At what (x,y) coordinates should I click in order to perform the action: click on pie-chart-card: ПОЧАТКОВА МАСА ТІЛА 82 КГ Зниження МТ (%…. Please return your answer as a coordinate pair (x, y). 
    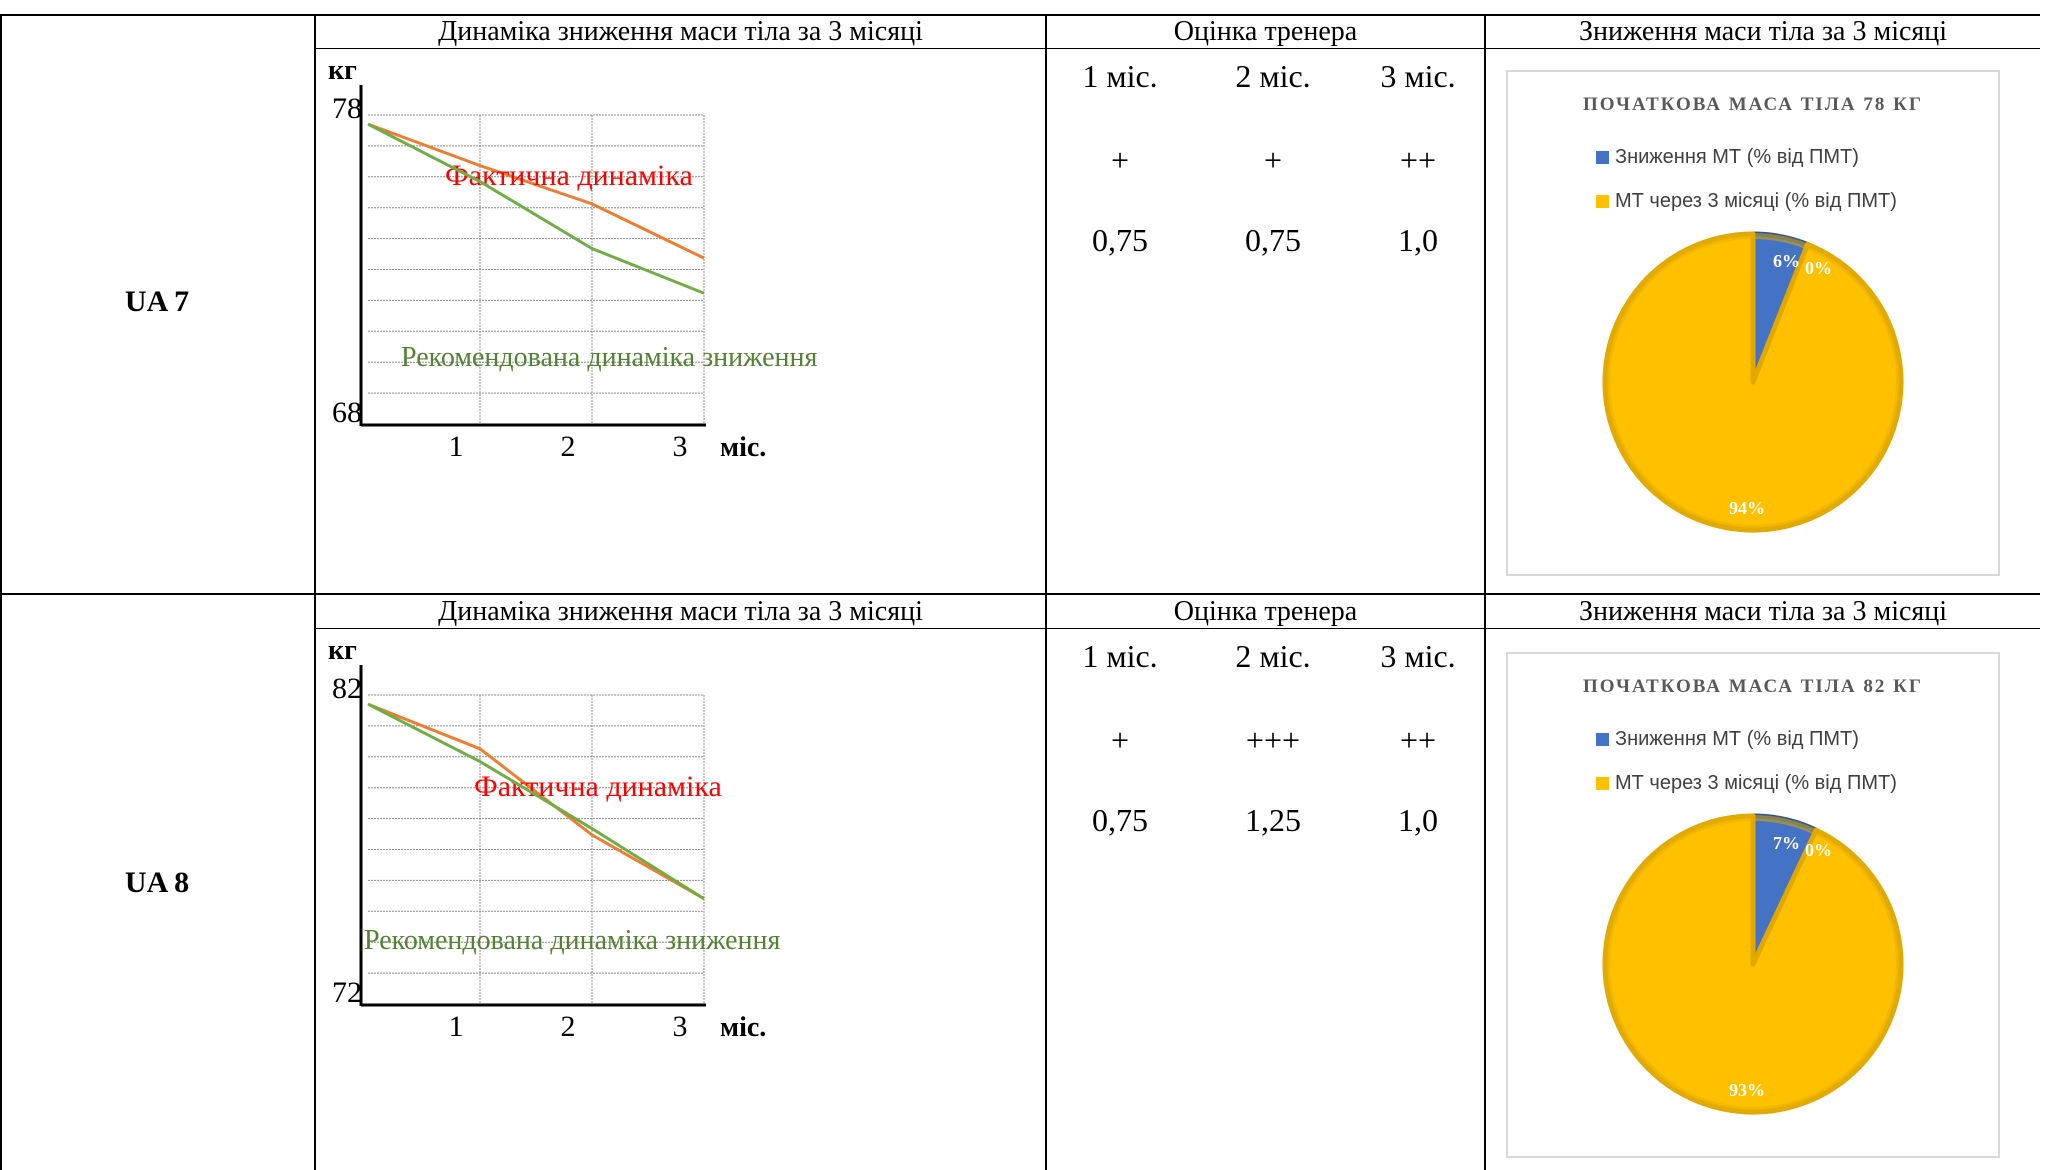
    Looking at the image, I should click on (1753, 905).